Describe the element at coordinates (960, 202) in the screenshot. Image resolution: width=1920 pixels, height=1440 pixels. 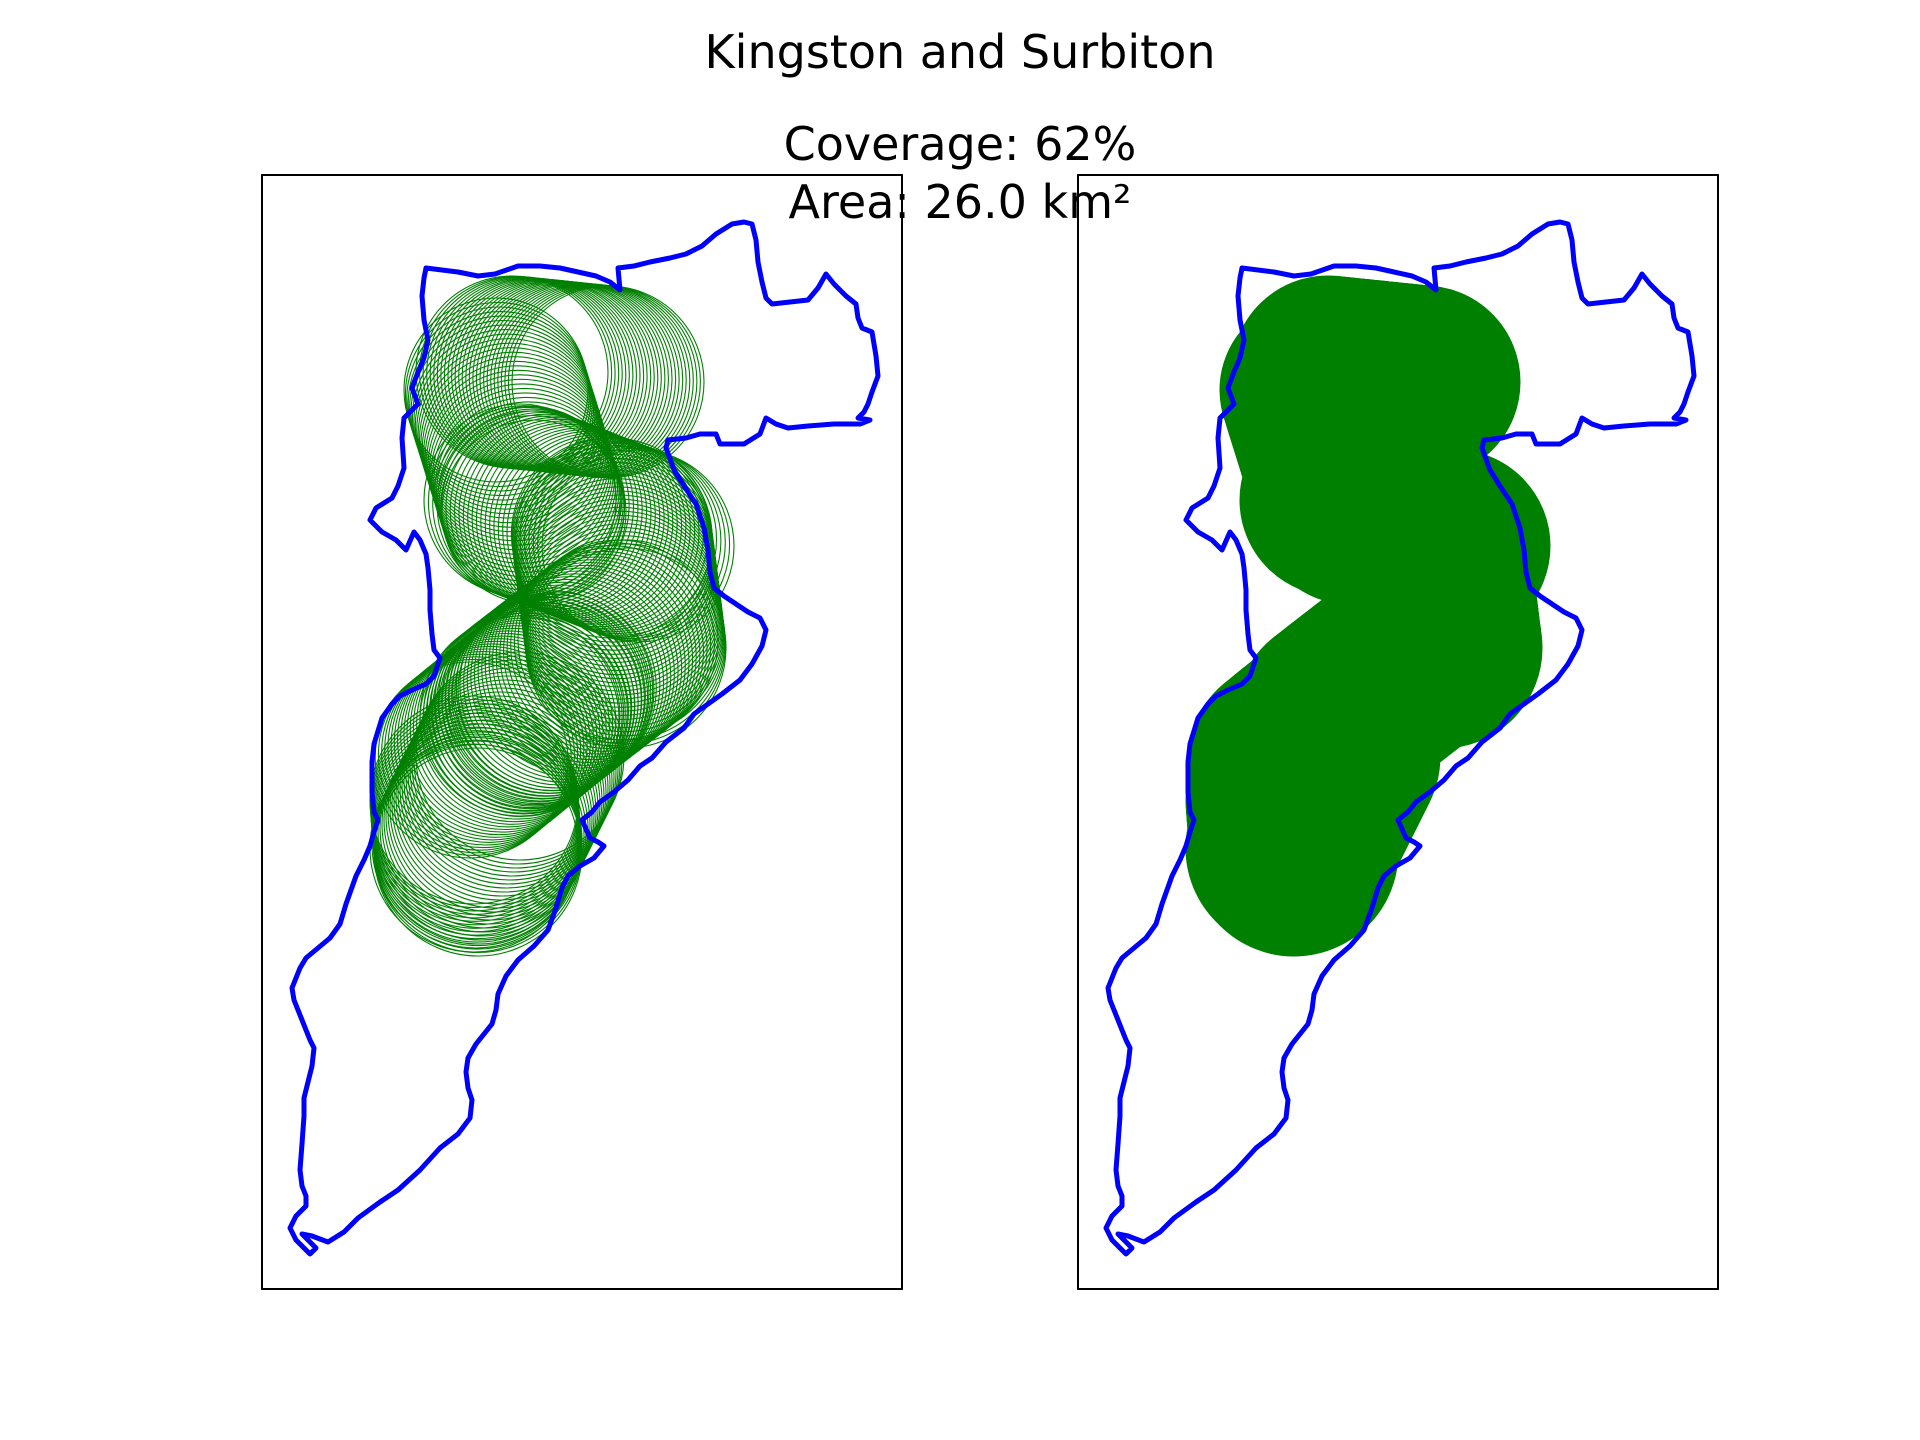
I see `area-stat: Area: 26.0 km²` at that location.